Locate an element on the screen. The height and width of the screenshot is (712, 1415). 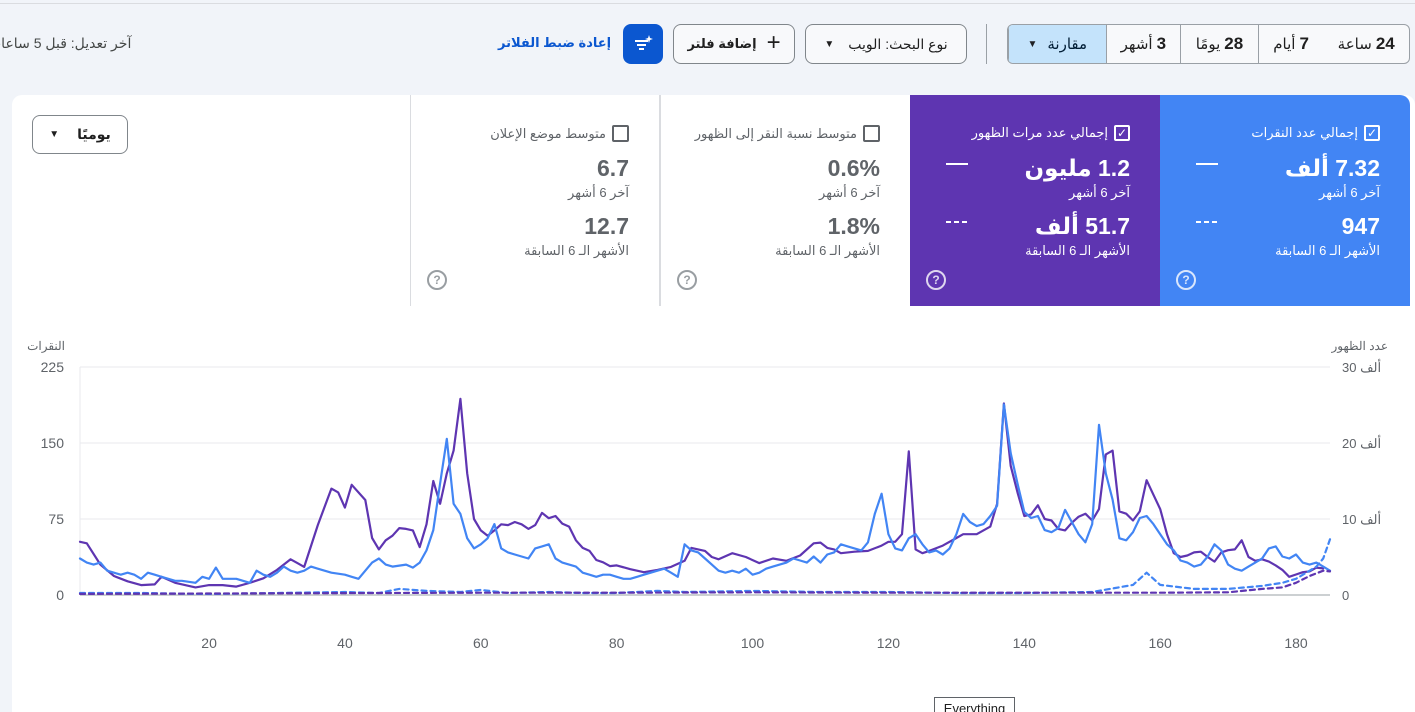
compare-label: مقارنة is located at coordinates (1067, 44).